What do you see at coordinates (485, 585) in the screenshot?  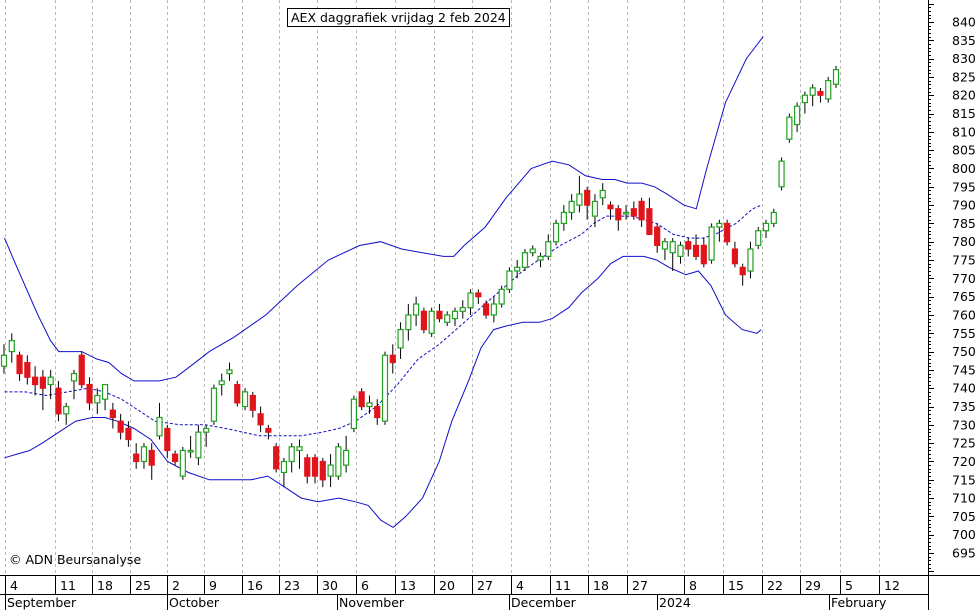 I see `x-day-label: 27` at bounding box center [485, 585].